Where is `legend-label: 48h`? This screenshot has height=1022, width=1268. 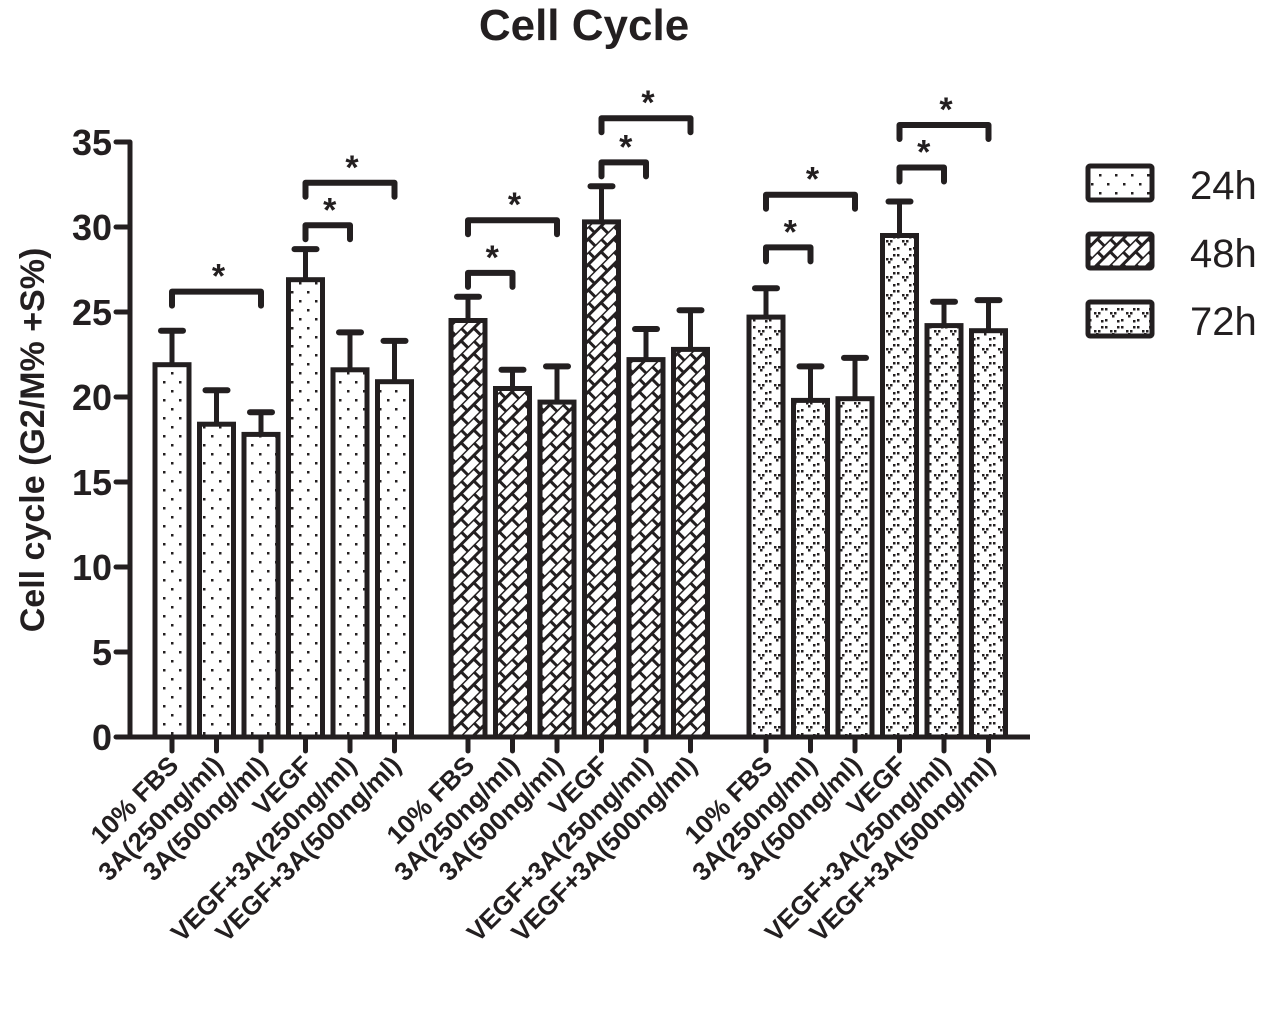
legend-label: 48h is located at coordinates (1223, 254).